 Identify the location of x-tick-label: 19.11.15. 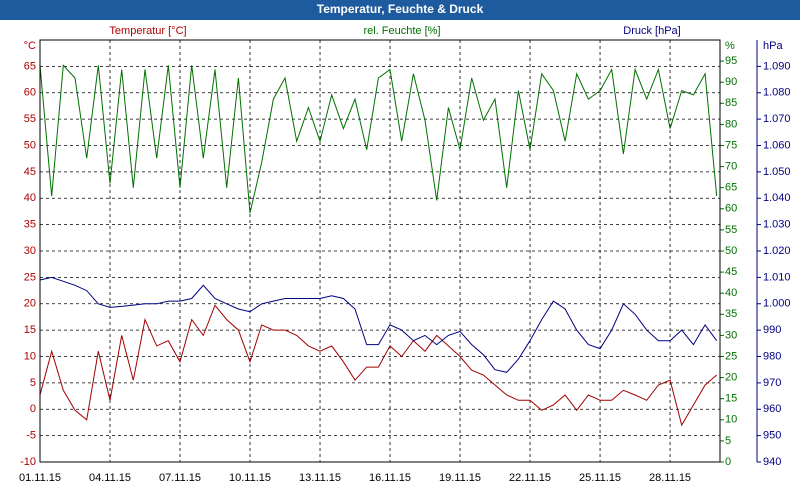
(460, 478).